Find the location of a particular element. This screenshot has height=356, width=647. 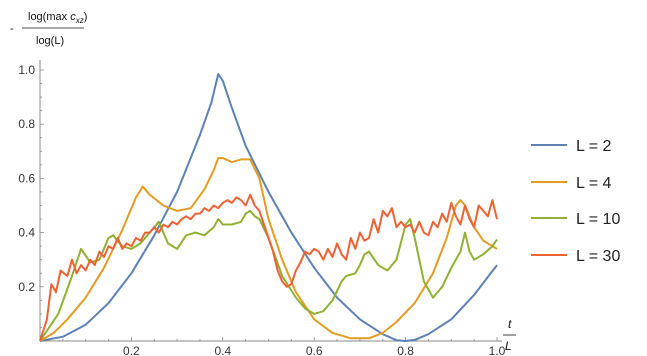

x-tick-label: 1.0 is located at coordinates (497, 350).